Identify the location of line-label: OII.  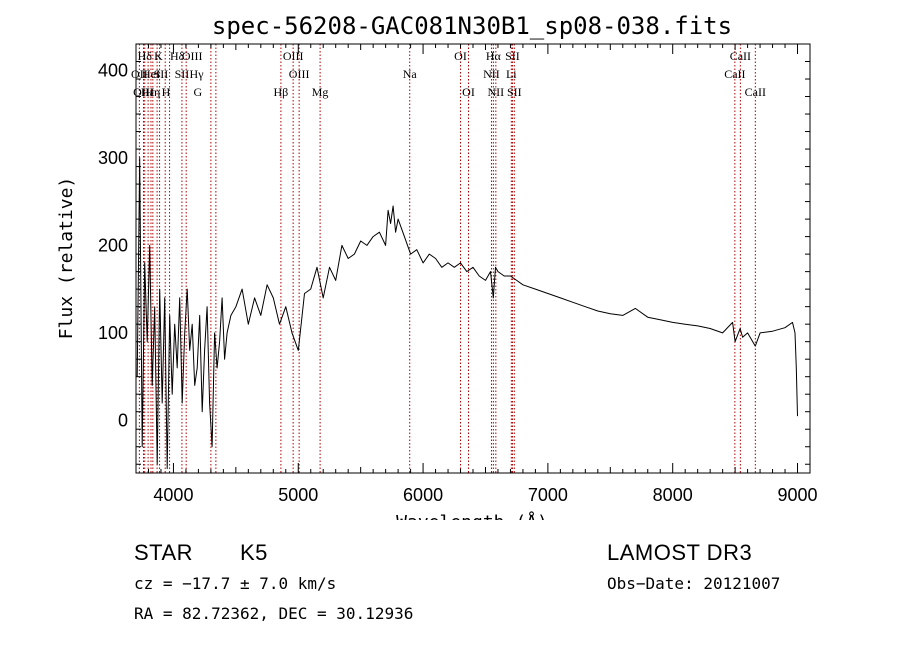
(139, 74).